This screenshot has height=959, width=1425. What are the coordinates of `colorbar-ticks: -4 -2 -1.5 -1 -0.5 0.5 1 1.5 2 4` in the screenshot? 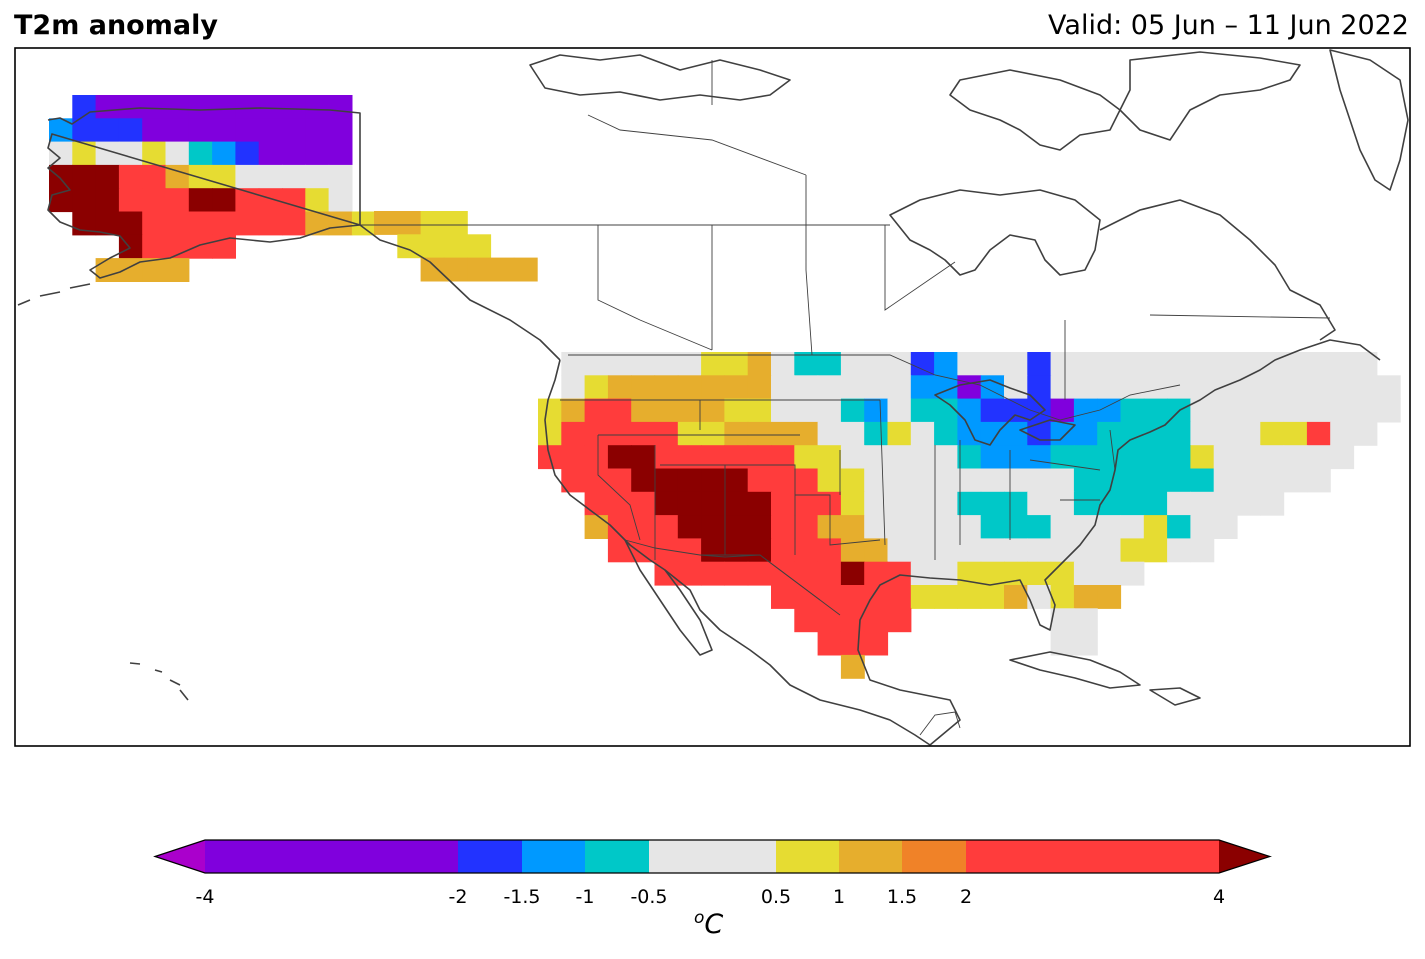 It's located at (711, 897).